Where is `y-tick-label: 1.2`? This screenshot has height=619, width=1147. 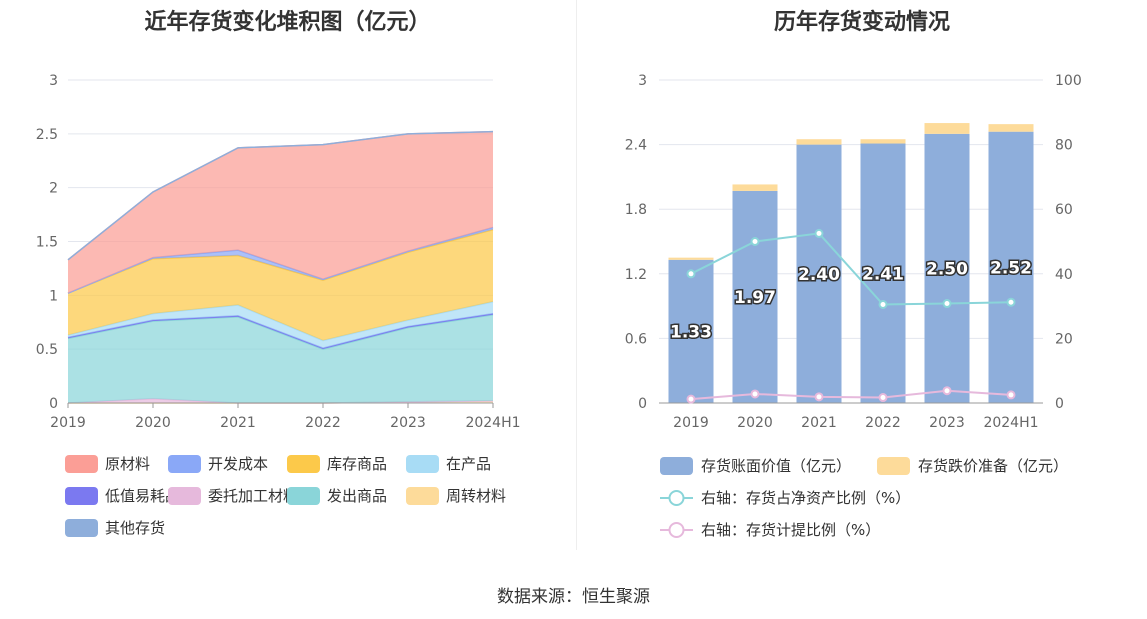 y-tick-label: 1.2 is located at coordinates (636, 275).